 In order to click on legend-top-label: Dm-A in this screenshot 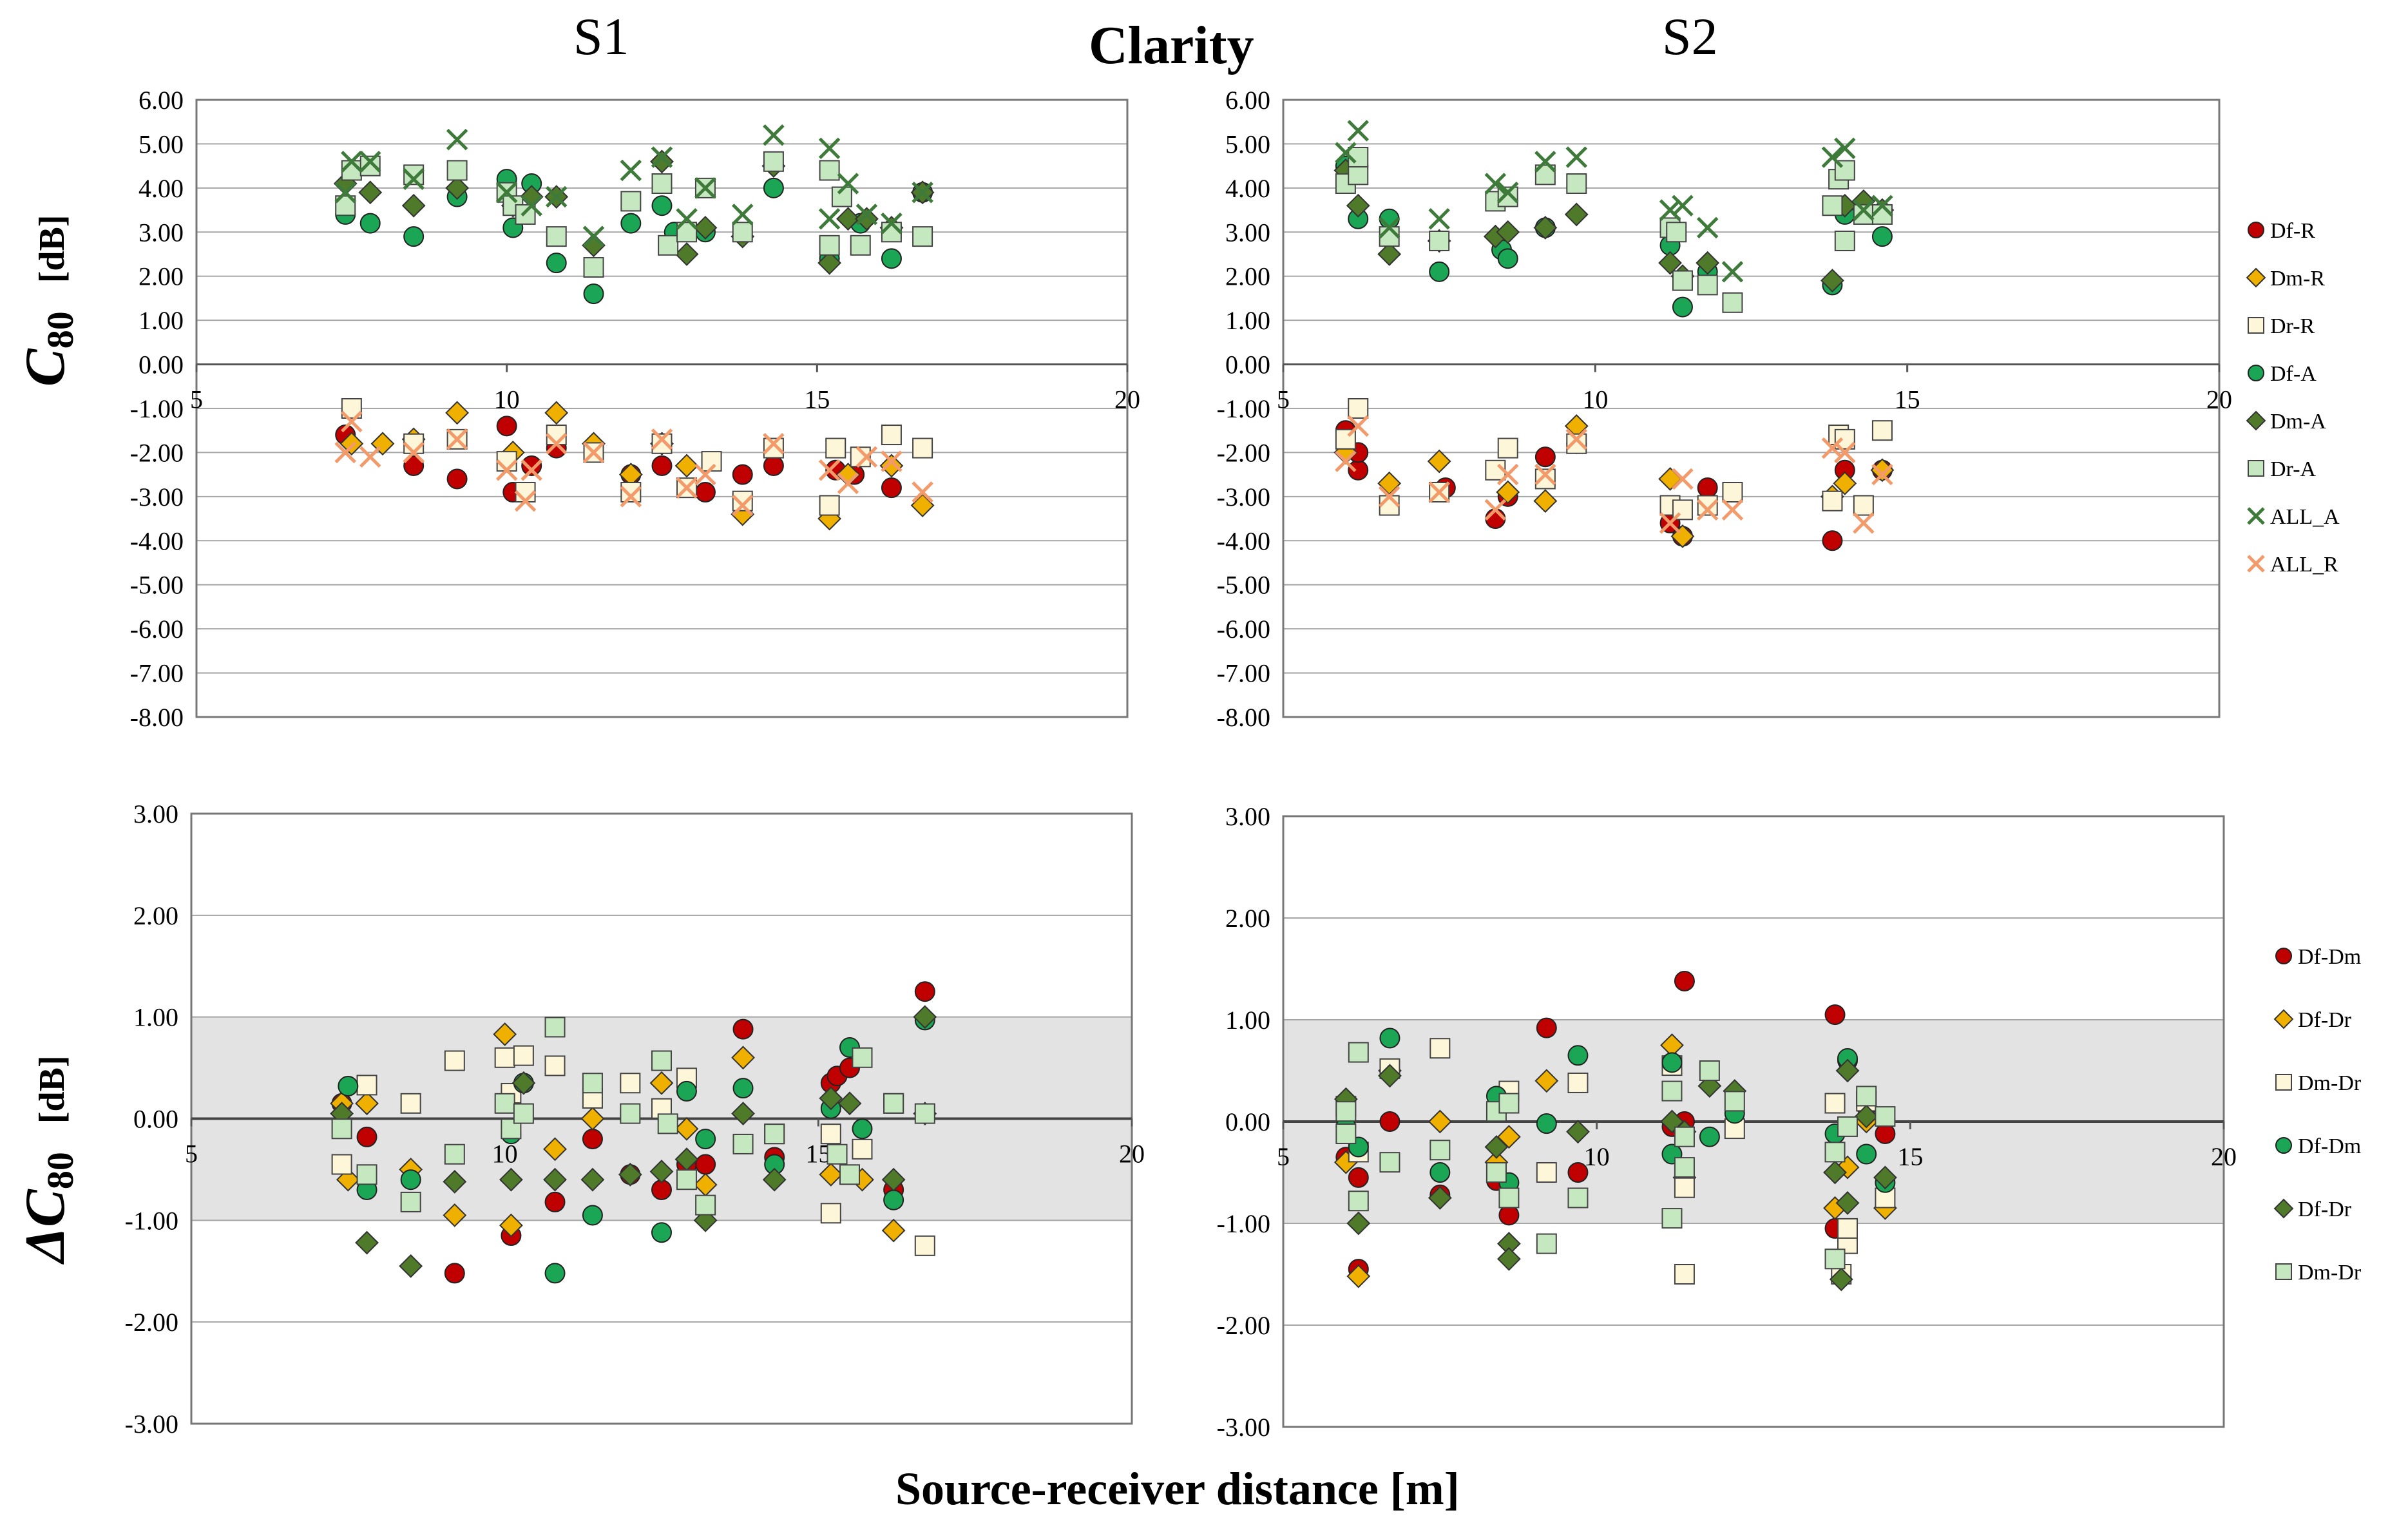, I will do `click(2298, 422)`.